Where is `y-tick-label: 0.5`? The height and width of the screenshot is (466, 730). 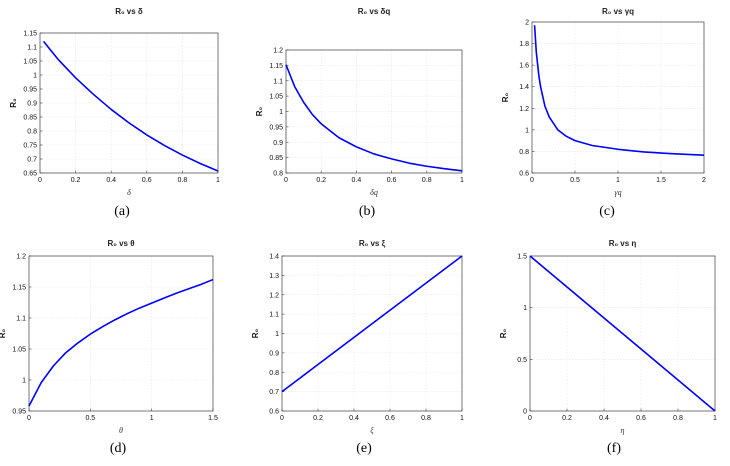 y-tick-label: 0.5 is located at coordinates (522, 360).